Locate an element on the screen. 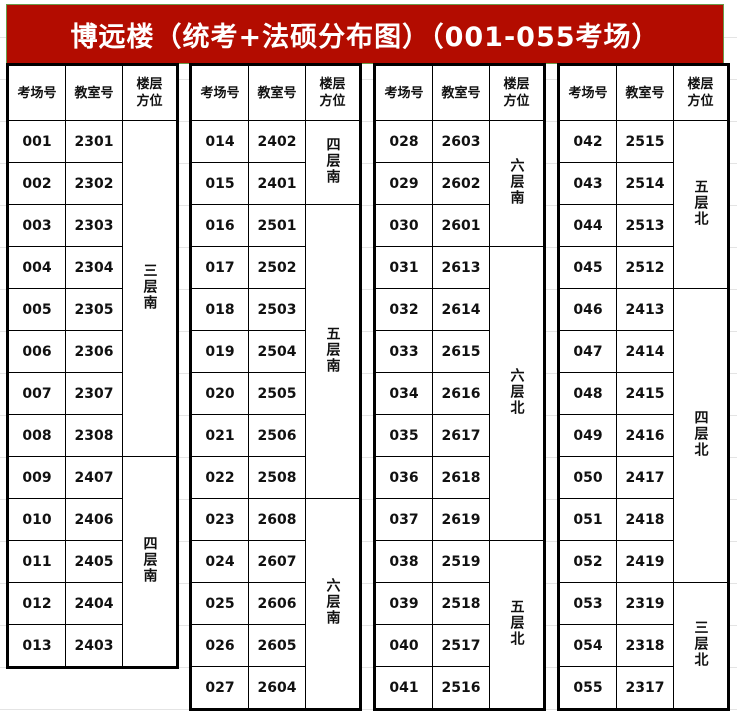 Image resolution: width=737 pixels, height=716 pixels. room-number: 2618 is located at coordinates (461, 477).